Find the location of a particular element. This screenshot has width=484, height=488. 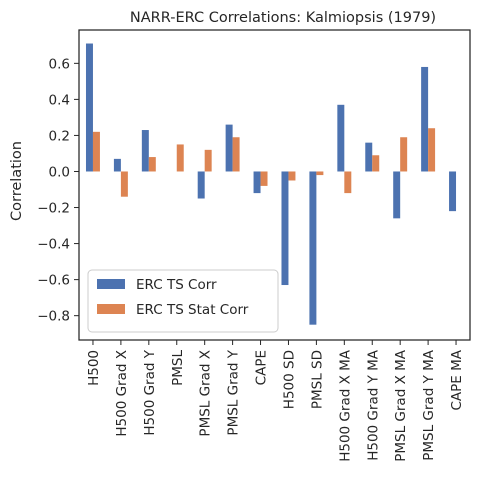

x-tick-label: H500 is located at coordinates (94, 368).